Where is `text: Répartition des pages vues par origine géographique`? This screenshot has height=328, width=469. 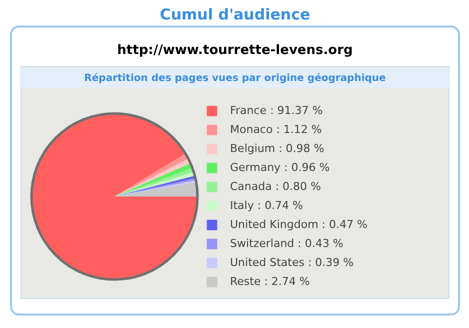
text: Répartition des pages vues par origine géographique is located at coordinates (235, 78).